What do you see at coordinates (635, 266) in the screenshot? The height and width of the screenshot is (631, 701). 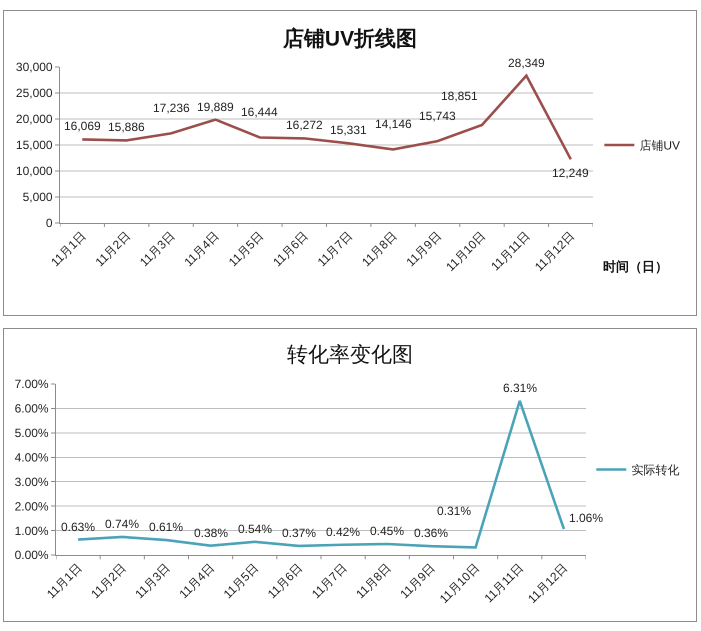 I see `x-axis-title: 时间（日）` at bounding box center [635, 266].